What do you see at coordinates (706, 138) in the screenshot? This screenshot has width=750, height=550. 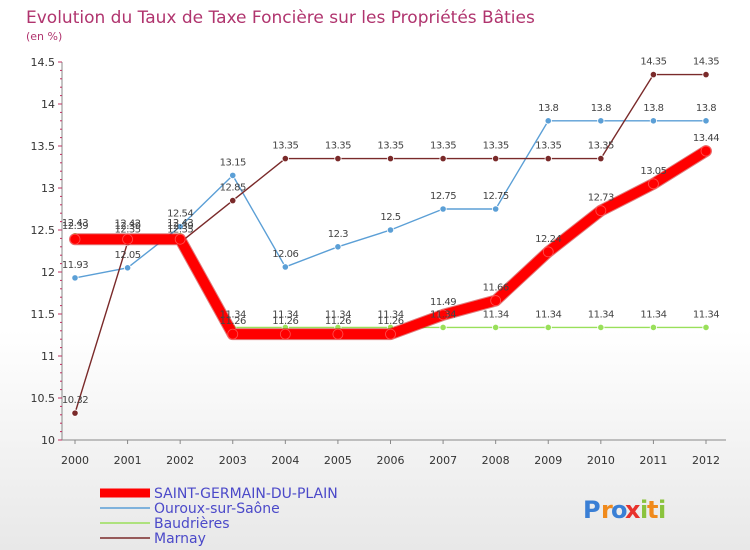 I see `data-label: 13.44` at bounding box center [706, 138].